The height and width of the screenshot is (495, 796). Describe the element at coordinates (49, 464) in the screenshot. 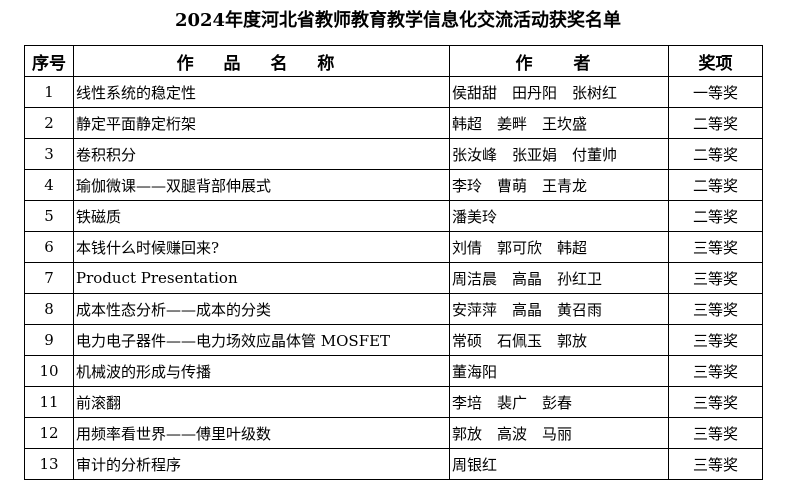

I see `row-index: 13` at that location.